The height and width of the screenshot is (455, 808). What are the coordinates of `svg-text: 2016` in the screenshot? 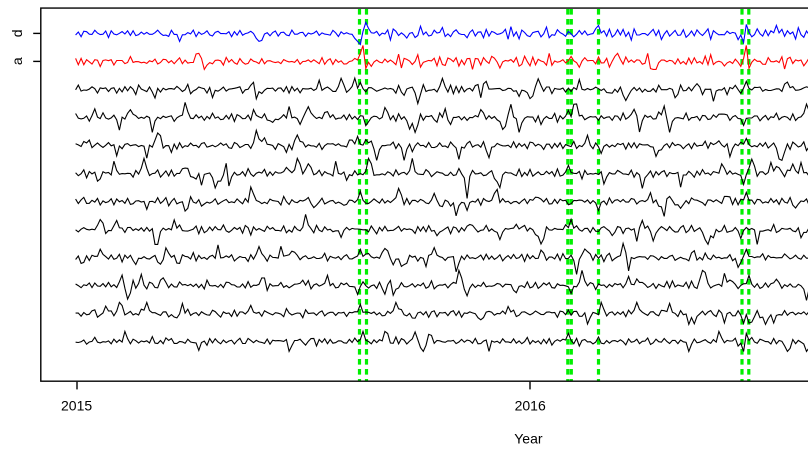 It's located at (530, 405).